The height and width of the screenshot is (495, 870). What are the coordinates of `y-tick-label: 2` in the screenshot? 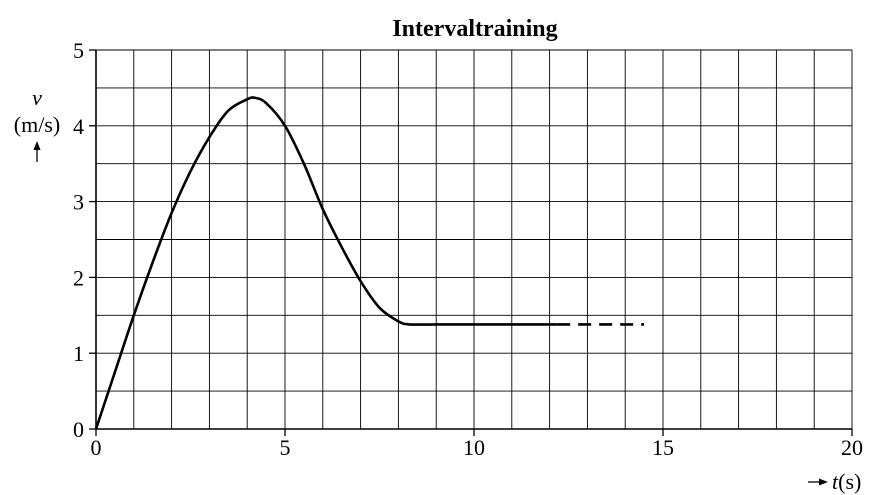 It's located at (78, 277).